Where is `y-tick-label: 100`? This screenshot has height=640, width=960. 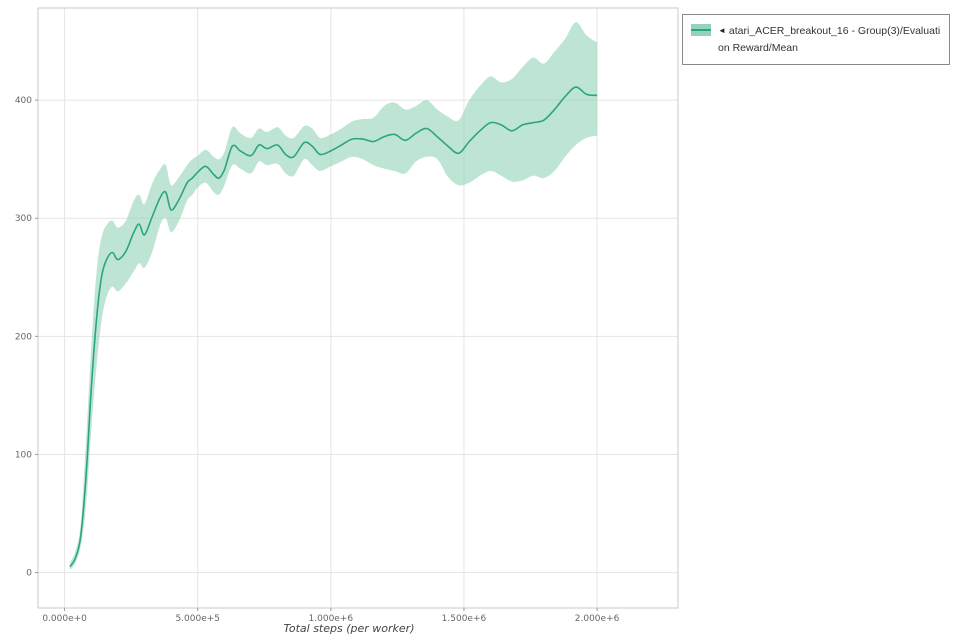 y-tick-label: 100 is located at coordinates (23, 455).